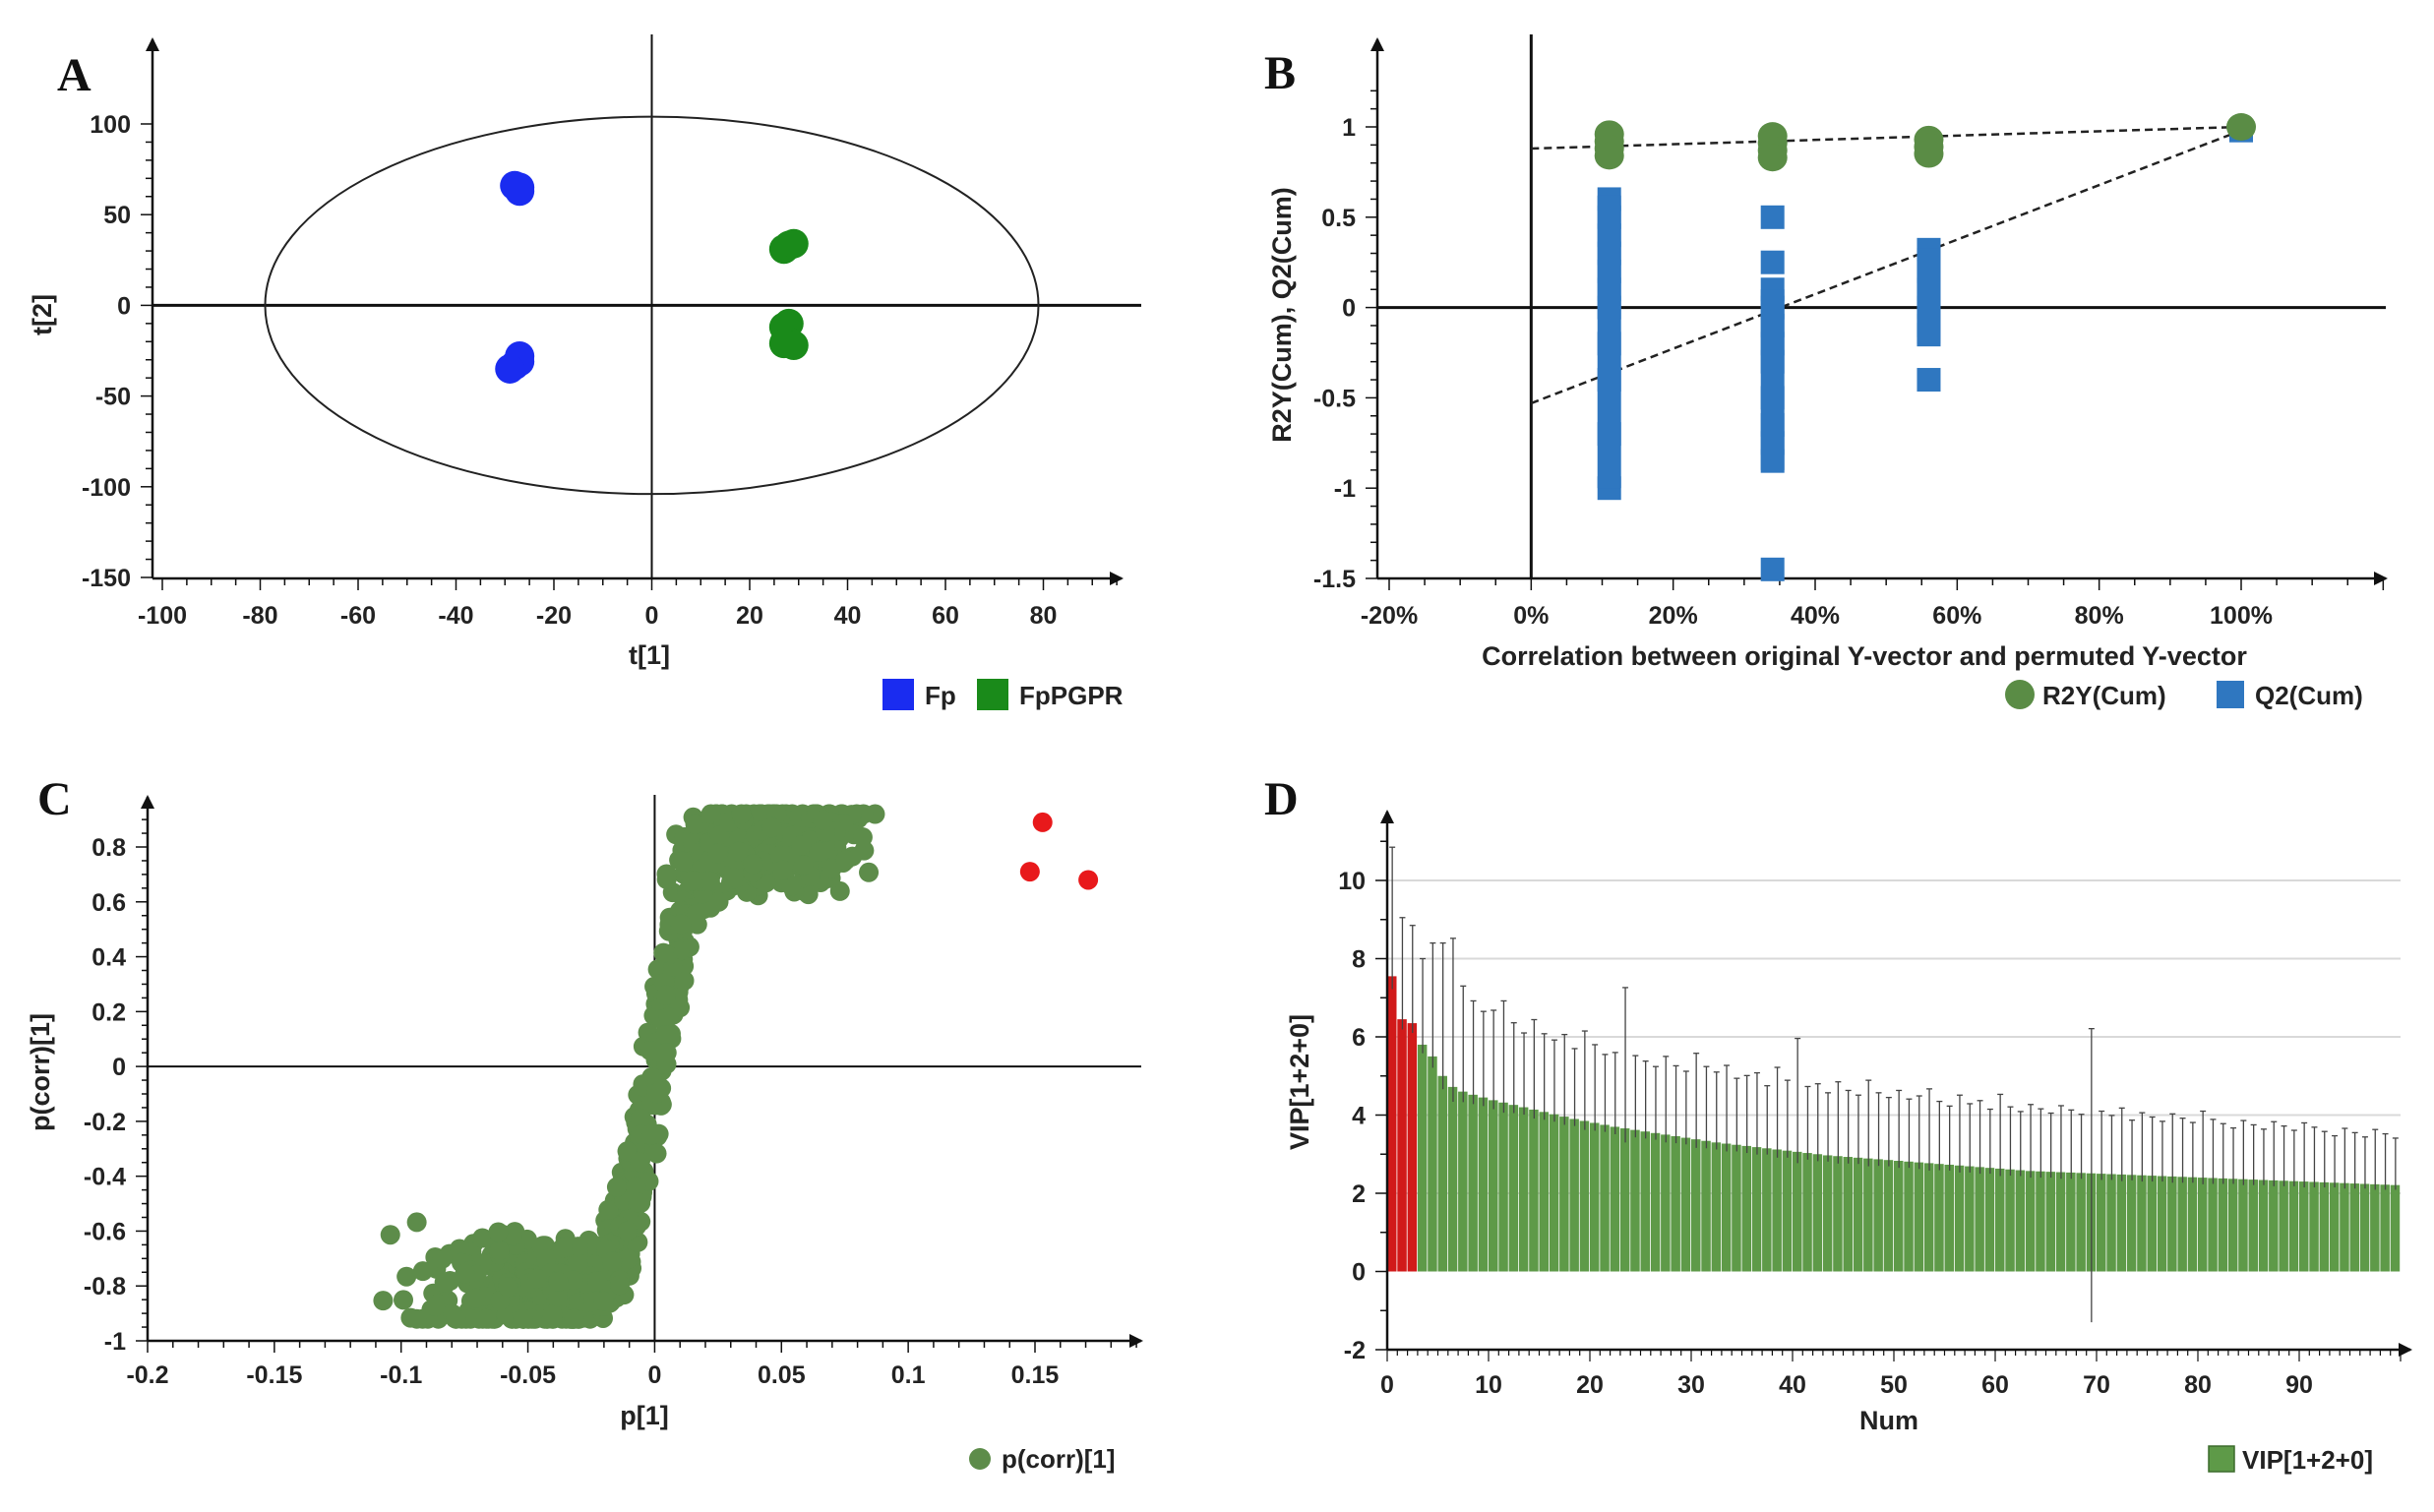 The height and width of the screenshot is (1512, 2434). Describe the element at coordinates (749, 616) in the screenshot. I see `a-x-tick-label: 20` at that location.